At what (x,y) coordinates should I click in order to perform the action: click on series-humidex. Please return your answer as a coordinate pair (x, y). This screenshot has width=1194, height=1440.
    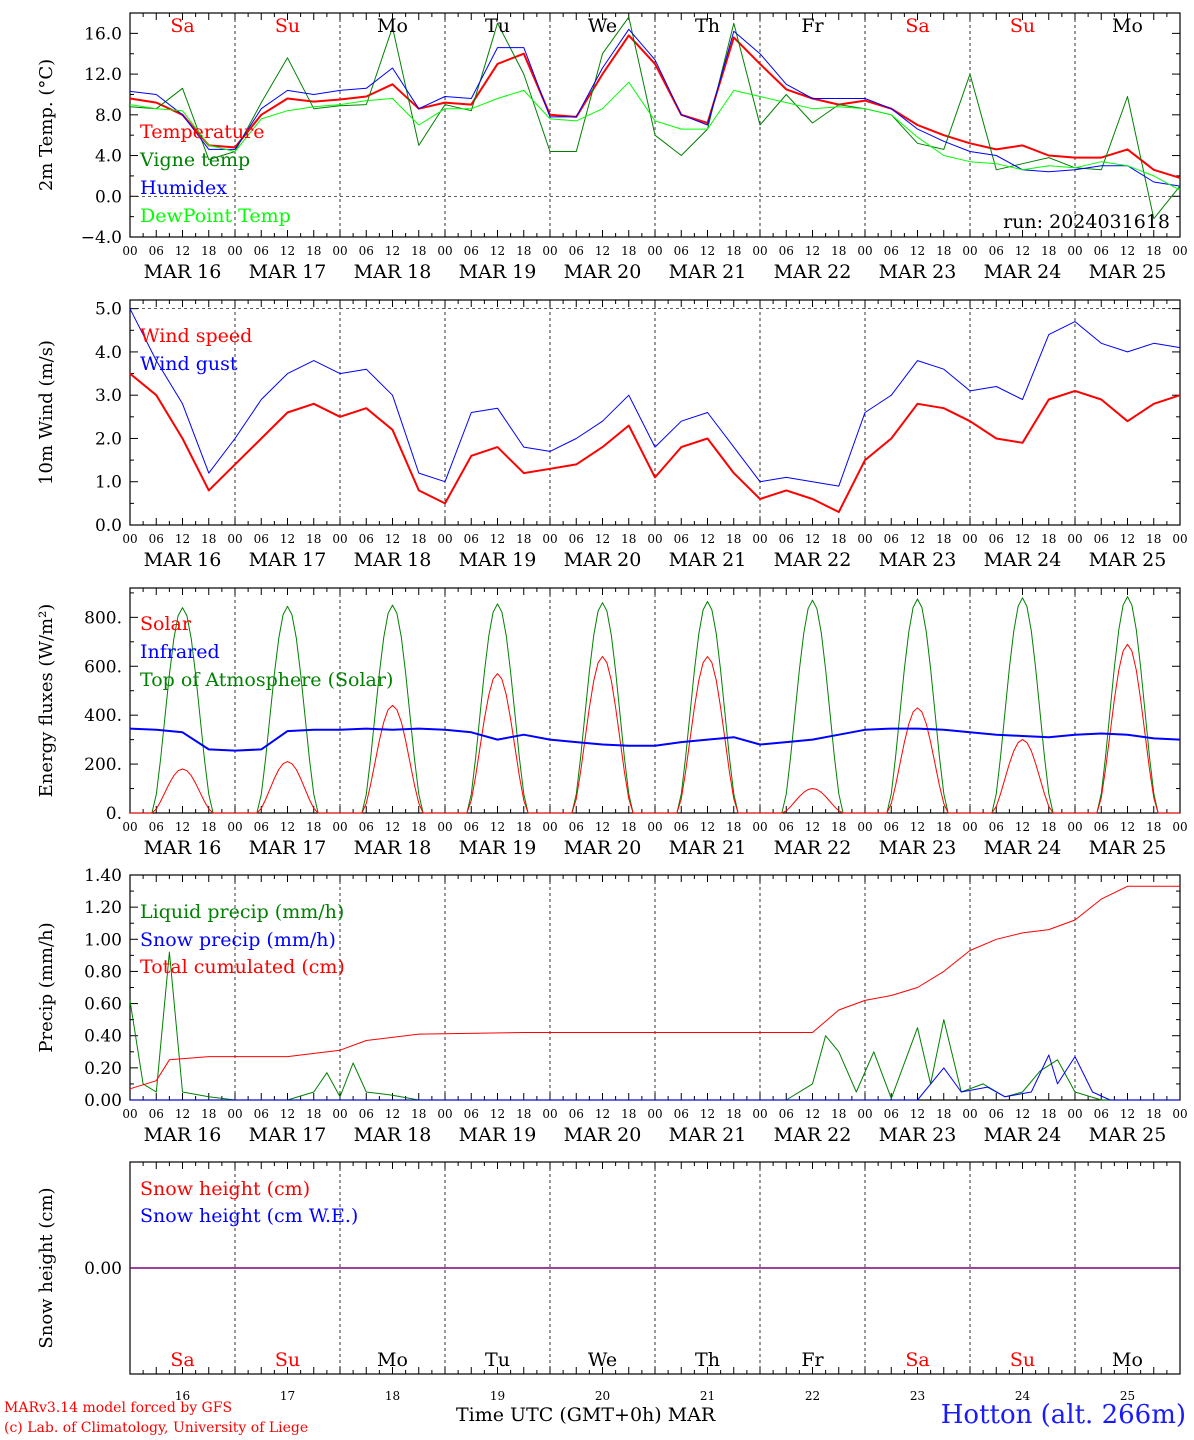
    Looking at the image, I should click on (655, 107).